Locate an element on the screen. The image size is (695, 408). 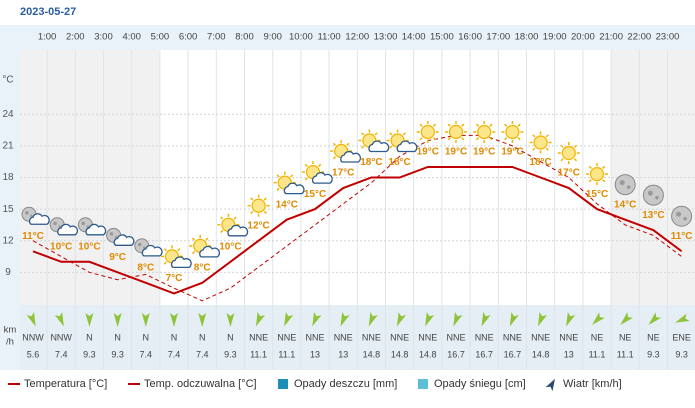
wind-speed: 9.3 is located at coordinates (117, 354).